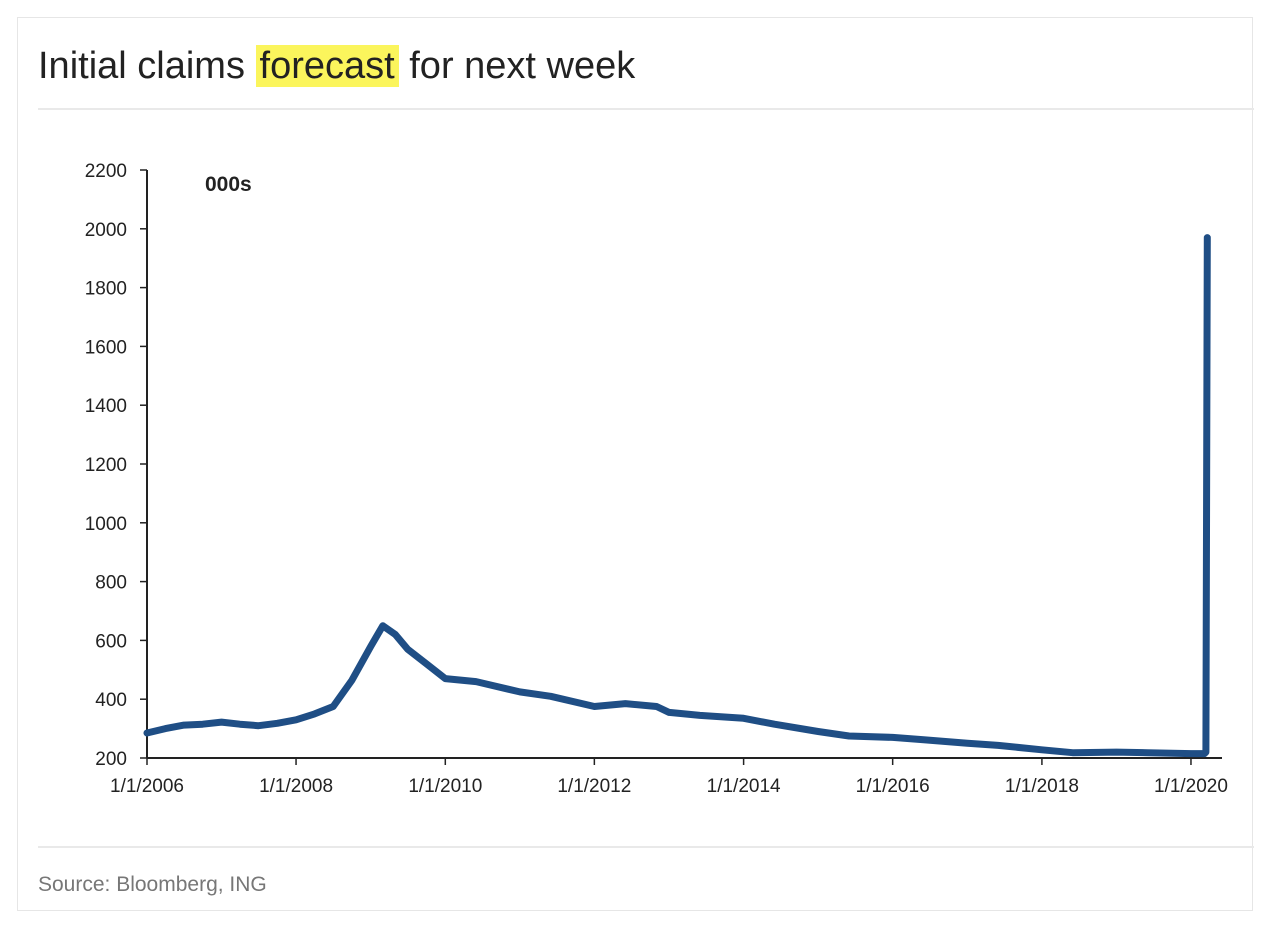 This screenshot has width=1280, height=929. I want to click on x-tick-label: 1/1/2008, so click(296, 786).